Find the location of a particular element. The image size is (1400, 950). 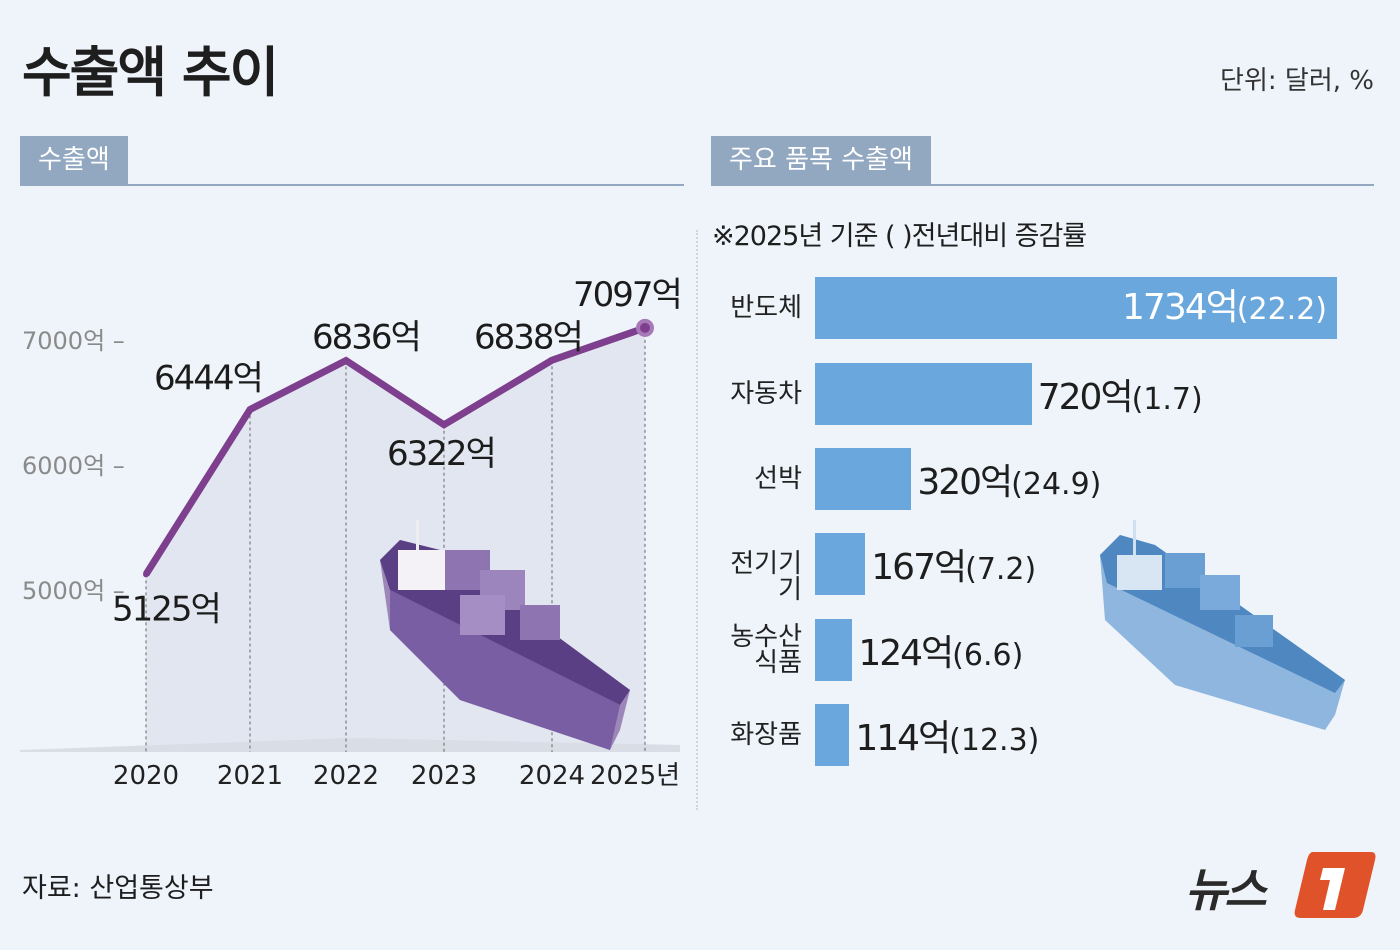

x-tick-label: 2024 is located at coordinates (552, 776).